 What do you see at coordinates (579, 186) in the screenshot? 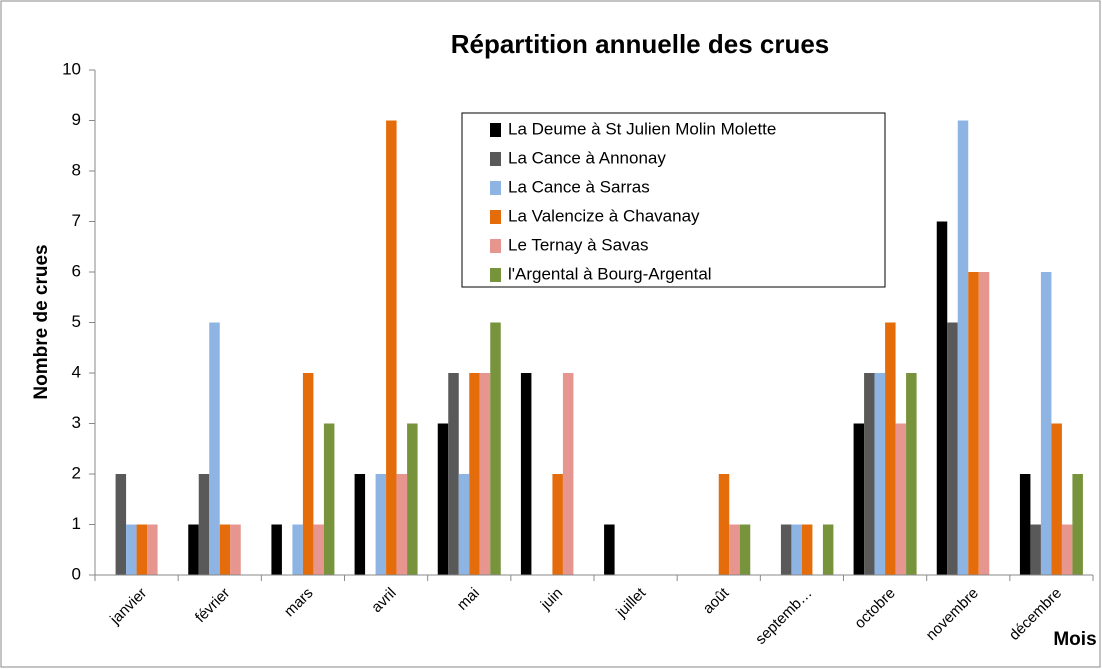
I see `legend-label: La Cance à Sarras` at bounding box center [579, 186].